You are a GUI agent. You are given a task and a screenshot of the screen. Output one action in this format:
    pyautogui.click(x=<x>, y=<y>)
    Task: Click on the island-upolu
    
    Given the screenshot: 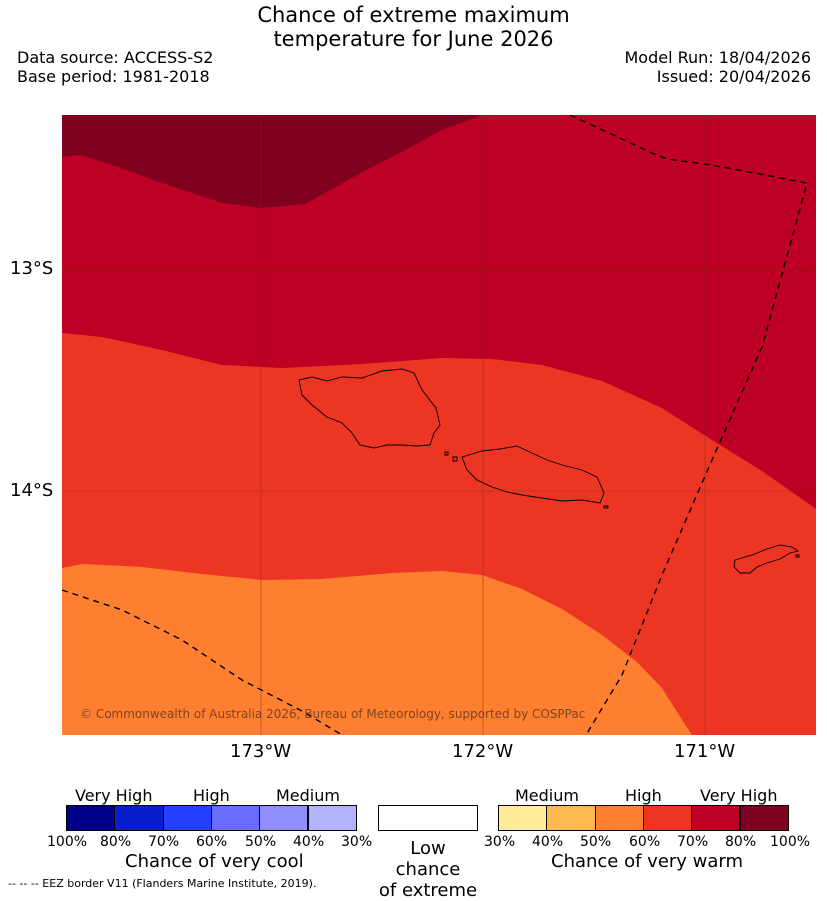 What is the action you would take?
    pyautogui.click(x=533, y=474)
    